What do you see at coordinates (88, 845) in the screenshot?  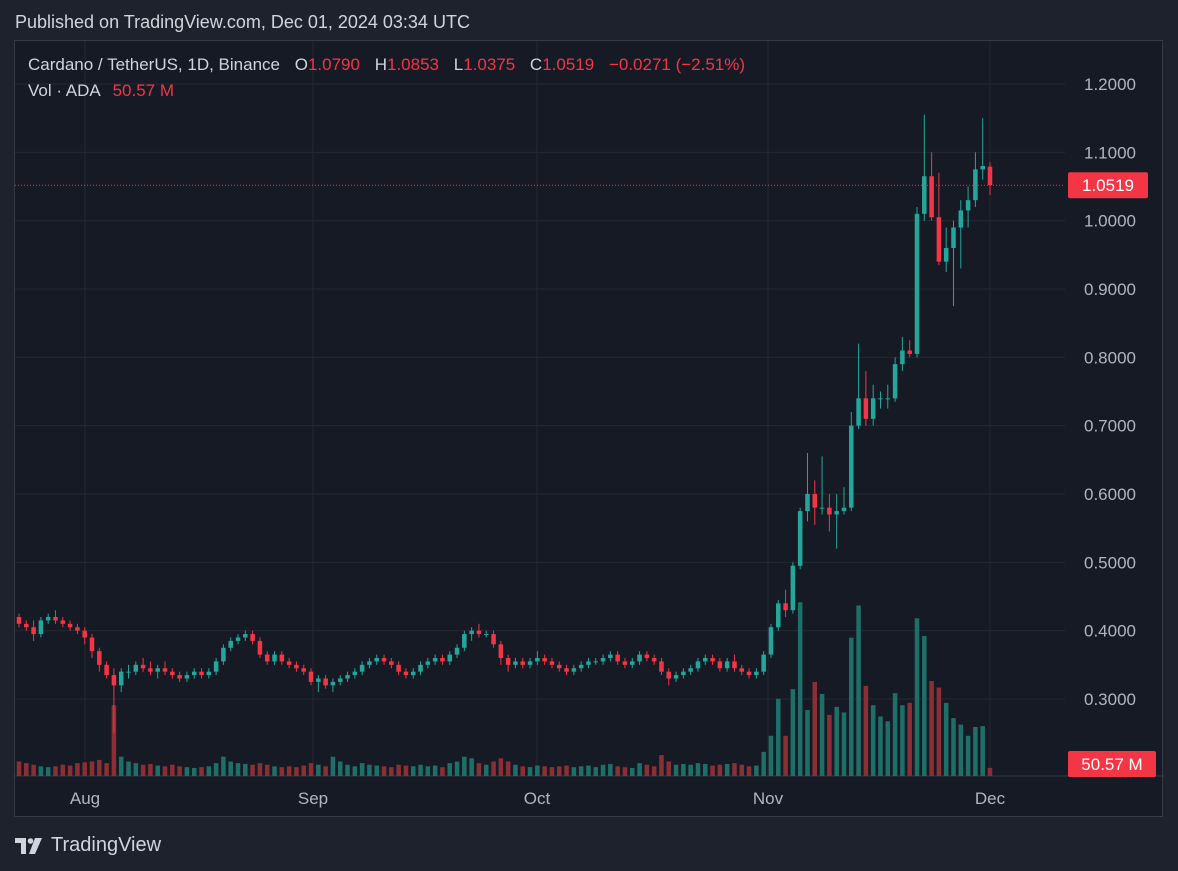 I see `tradingview-brand: TradingView` at bounding box center [88, 845].